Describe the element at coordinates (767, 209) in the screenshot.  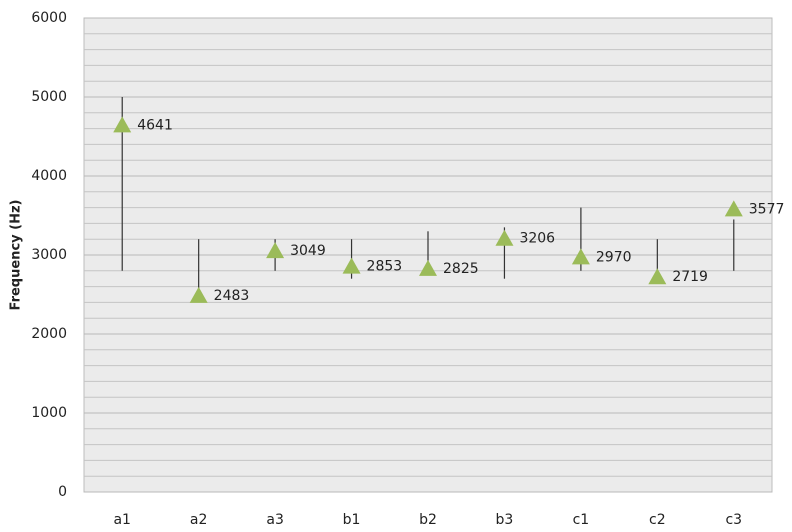
I see `value-label: 3577` at that location.